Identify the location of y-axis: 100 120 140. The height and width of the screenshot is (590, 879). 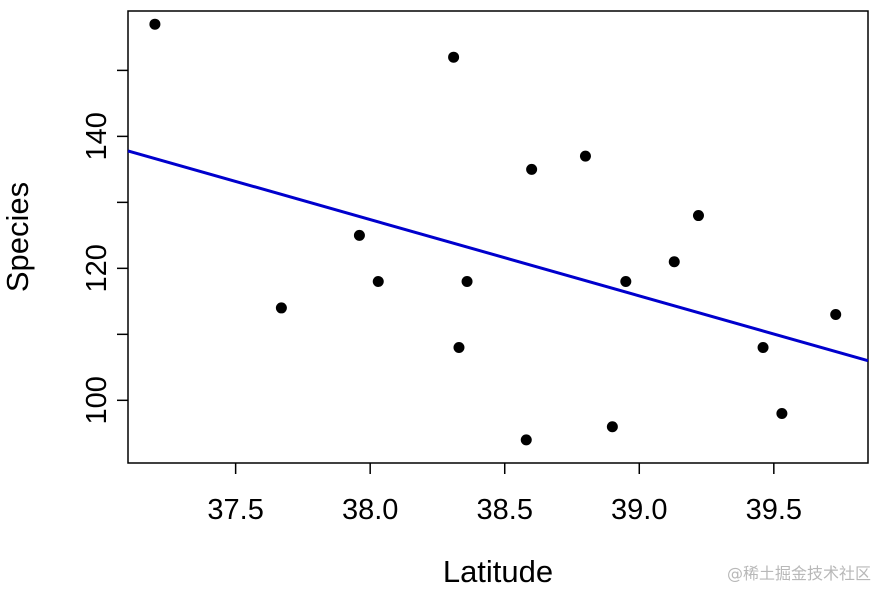
(104, 247).